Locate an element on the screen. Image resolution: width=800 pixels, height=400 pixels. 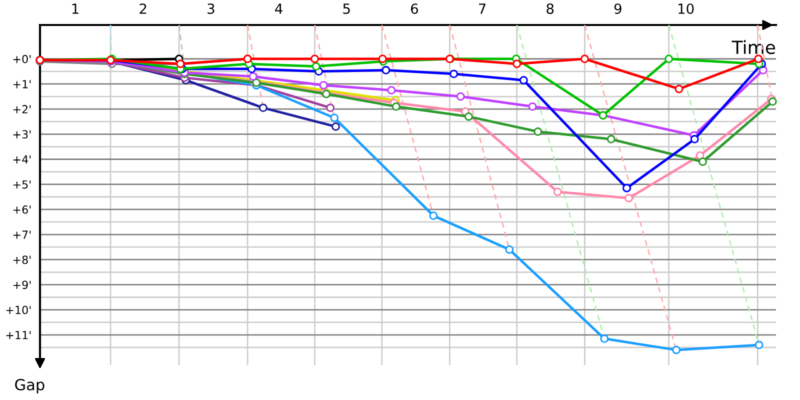
x-tick-label: 10 is located at coordinates (686, 8).